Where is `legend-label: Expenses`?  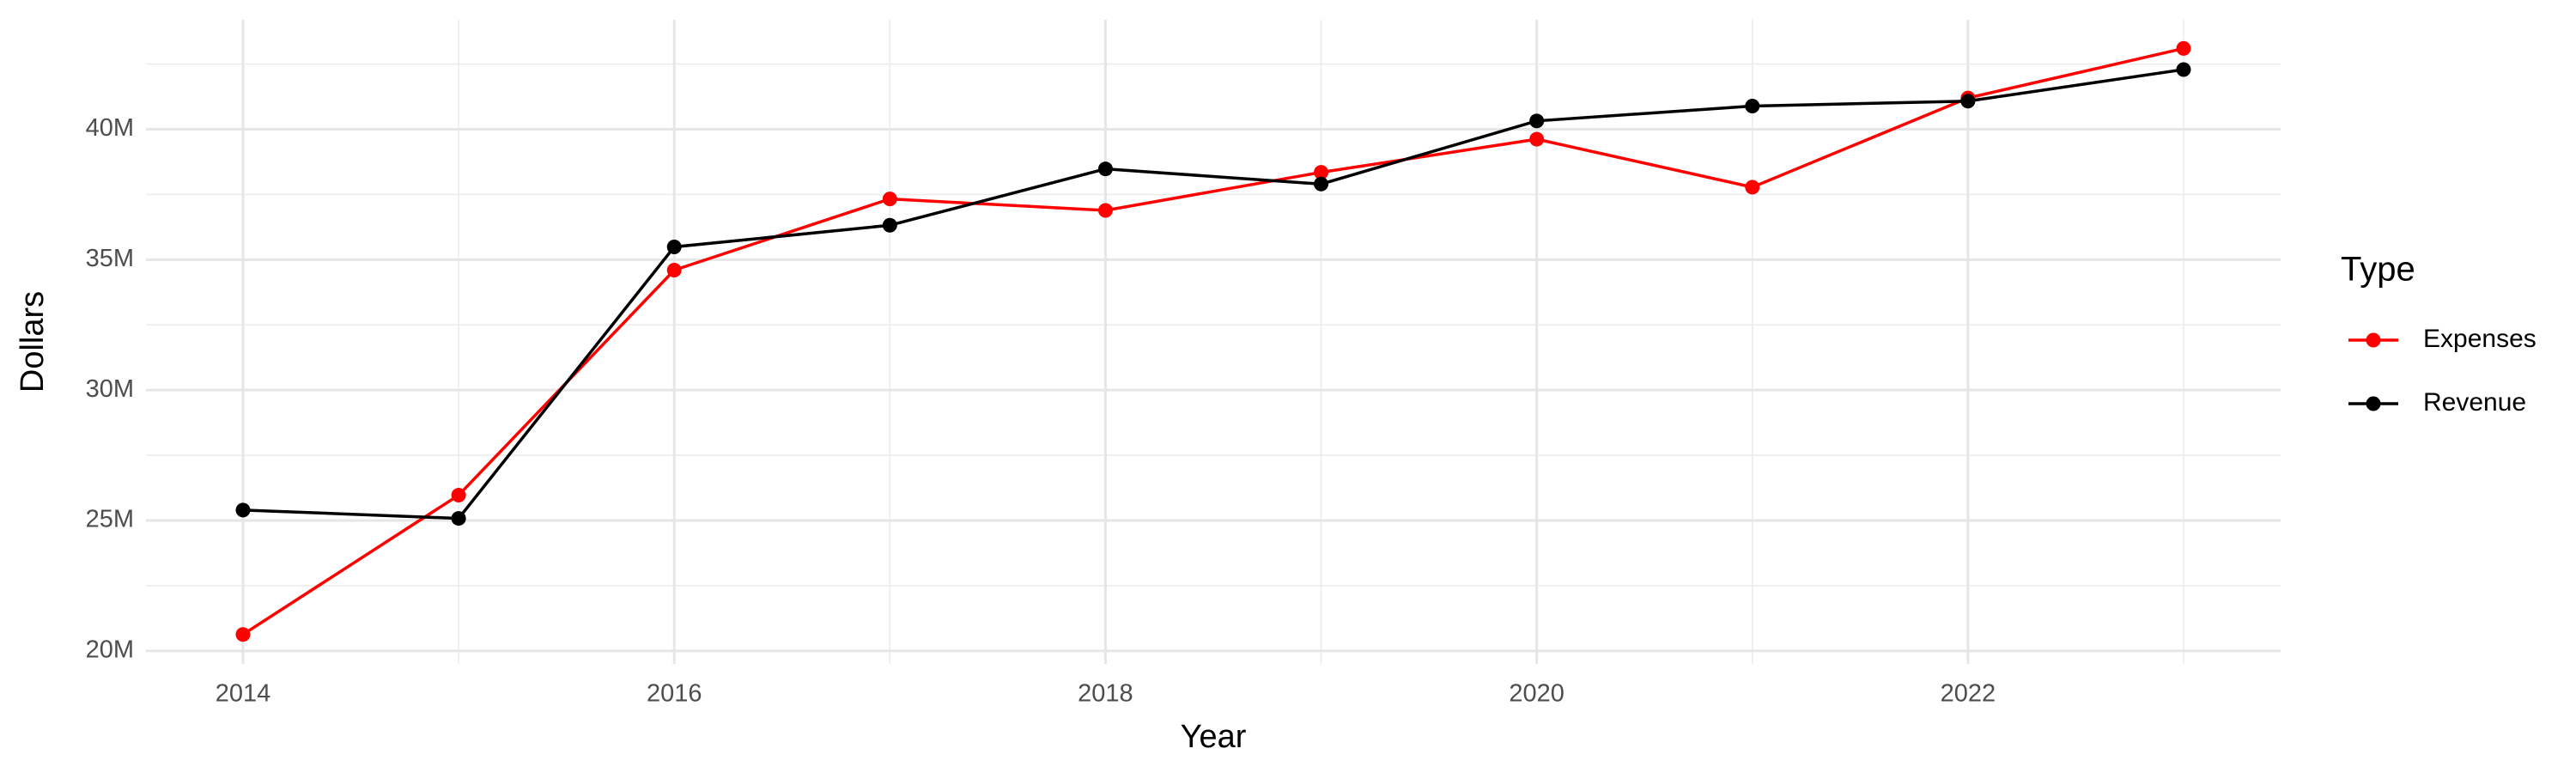 legend-label: Expenses is located at coordinates (2480, 339).